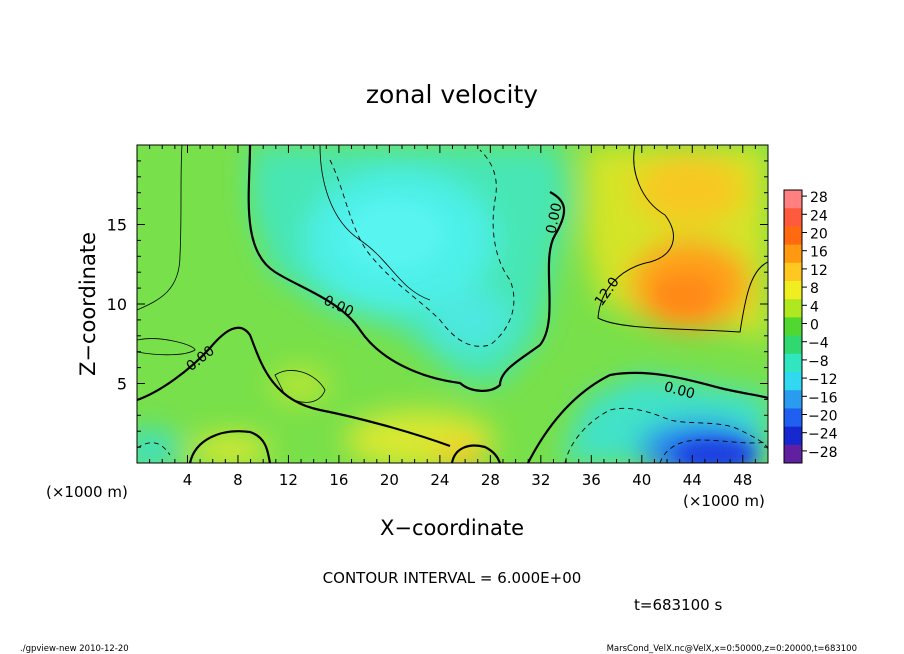  Describe the element at coordinates (591, 480) in the screenshot. I see `x-tick-label: 36` at that location.